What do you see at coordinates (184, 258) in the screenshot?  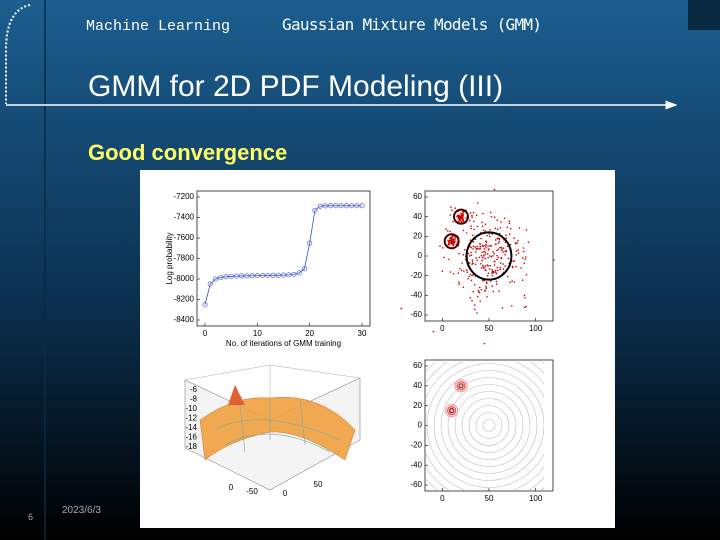 I see `y-tick-label: -7800` at bounding box center [184, 258].